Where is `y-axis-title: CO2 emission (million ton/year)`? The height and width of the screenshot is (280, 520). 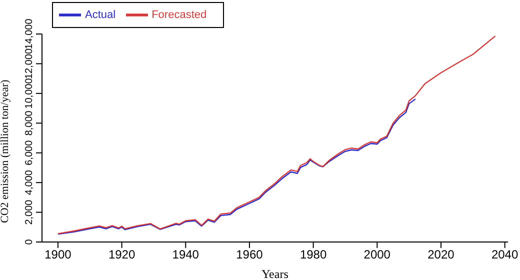 y-axis-title: CO2 emission (million ton/year) is located at coordinates (5, 151).